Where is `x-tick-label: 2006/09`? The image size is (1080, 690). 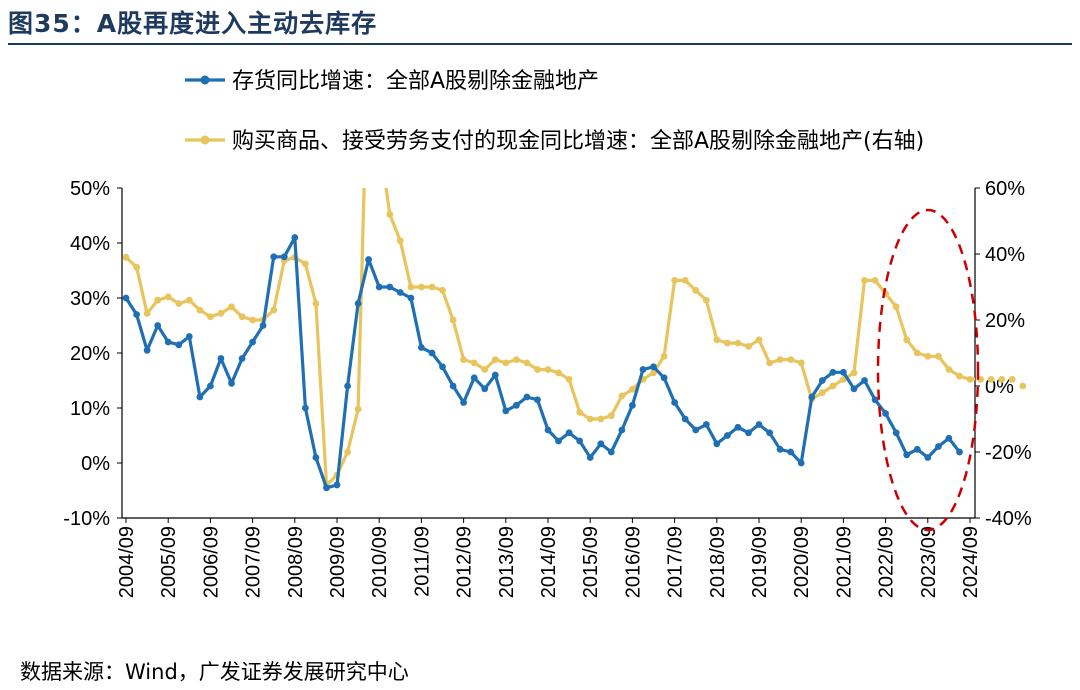
x-tick-label: 2006/09 is located at coordinates (211, 562).